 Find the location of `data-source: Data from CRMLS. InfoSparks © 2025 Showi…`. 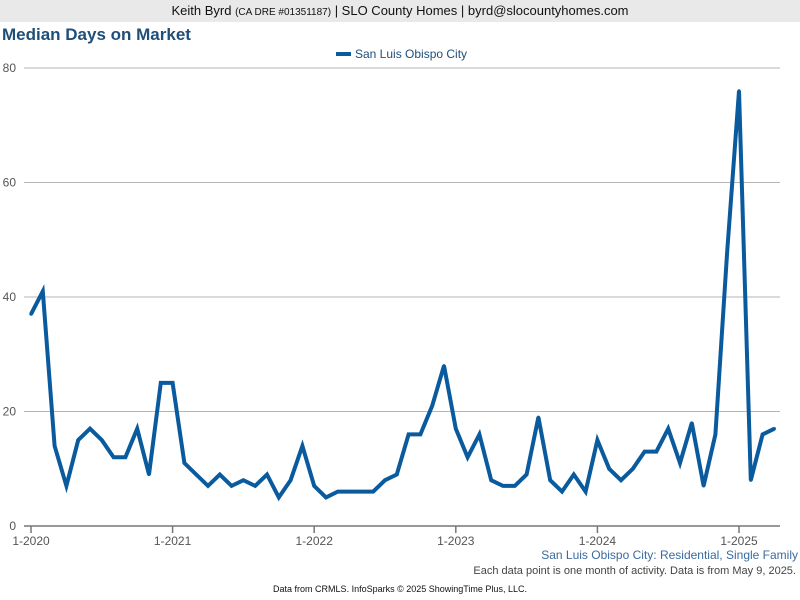

data-source: Data from CRMLS. InfoSparks © 2025 Showi… is located at coordinates (400, 589).